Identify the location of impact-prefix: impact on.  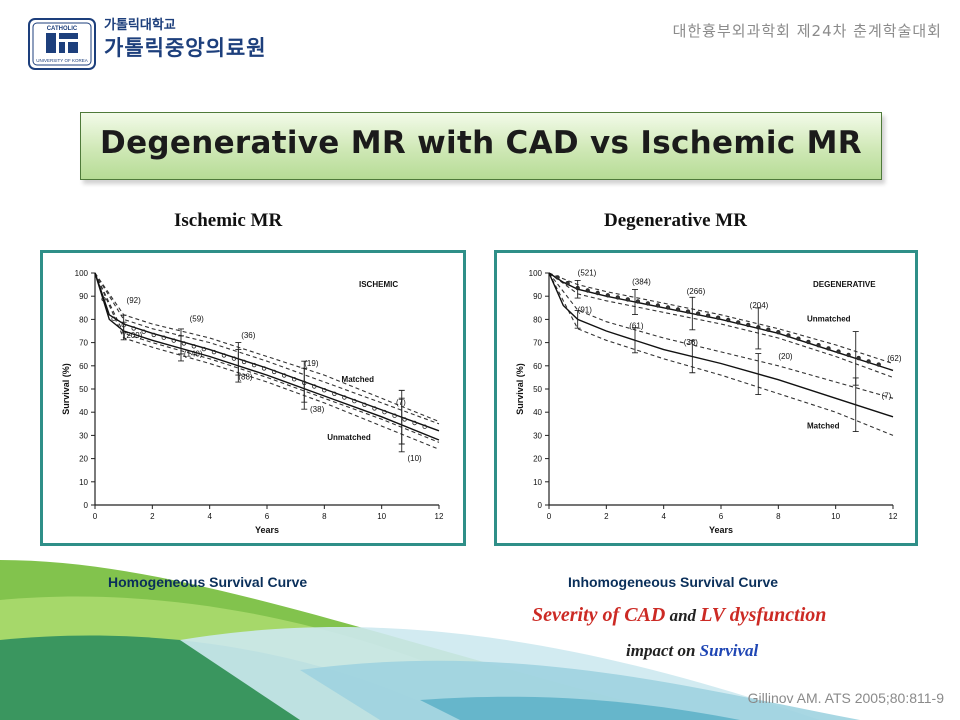
(663, 650).